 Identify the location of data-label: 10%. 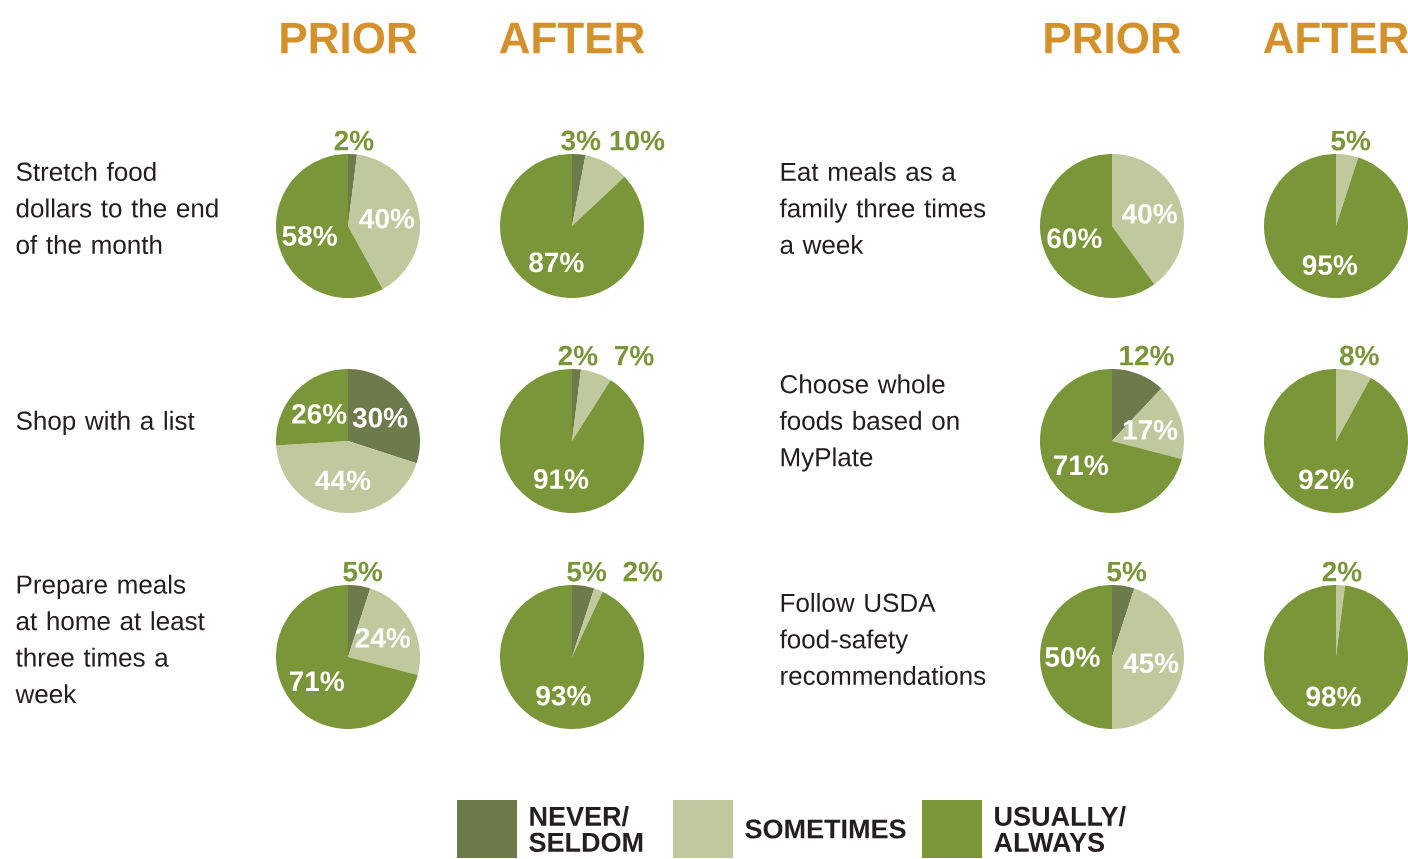
(637, 140).